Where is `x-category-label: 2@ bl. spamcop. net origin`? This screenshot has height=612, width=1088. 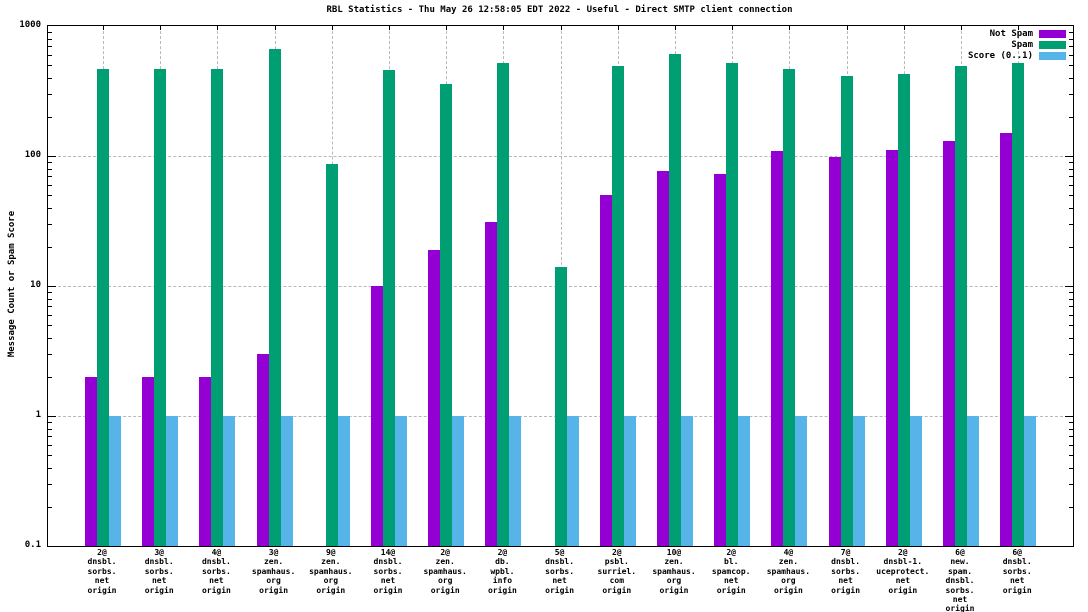 x-category-label: 2@ bl. spamcop. net origin is located at coordinates (731, 571).